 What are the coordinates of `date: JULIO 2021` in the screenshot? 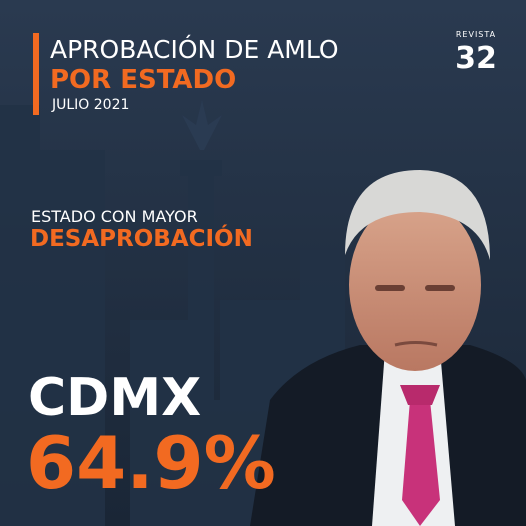 It's located at (90, 105).